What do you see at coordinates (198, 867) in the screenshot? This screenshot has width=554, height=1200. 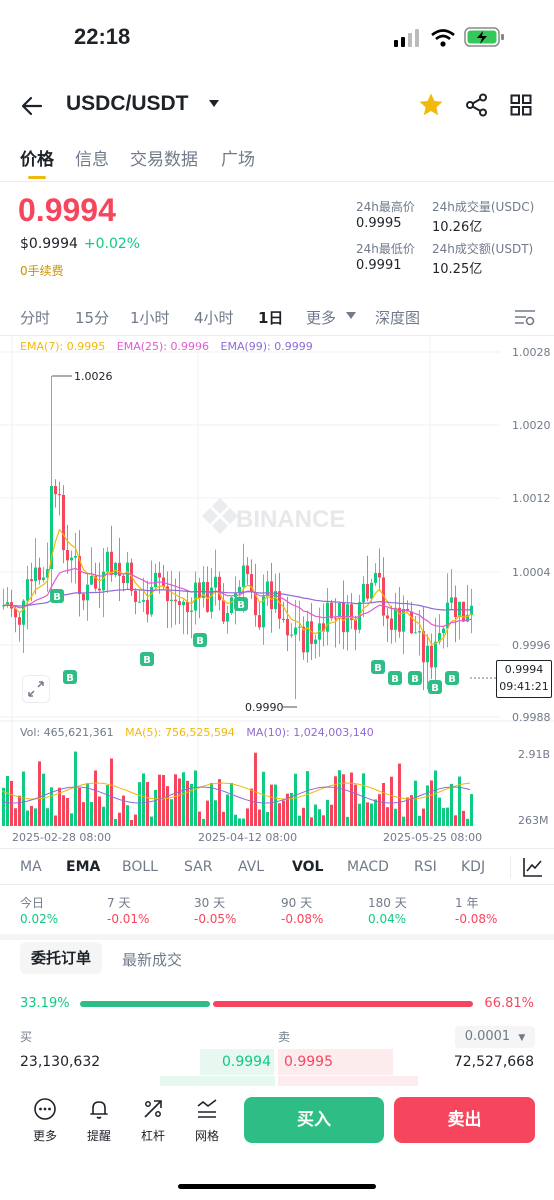 I see `indicator-sar: SAR` at bounding box center [198, 867].